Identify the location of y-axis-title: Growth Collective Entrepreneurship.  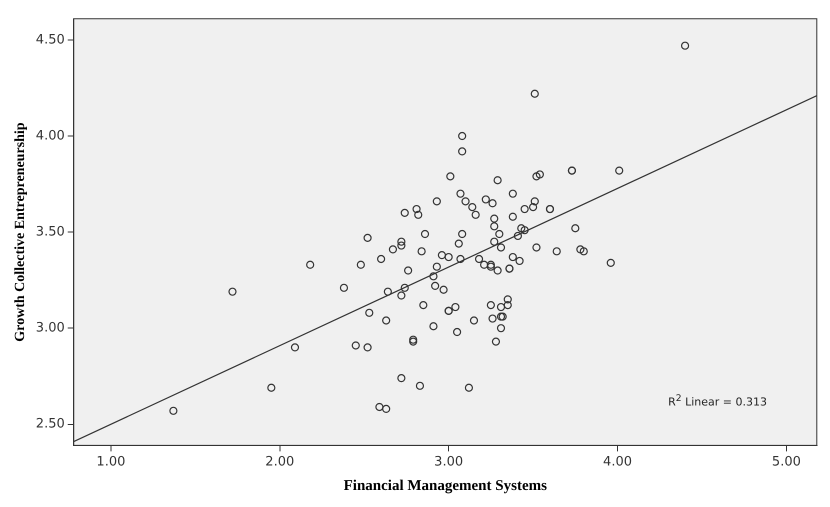
(20, 232).